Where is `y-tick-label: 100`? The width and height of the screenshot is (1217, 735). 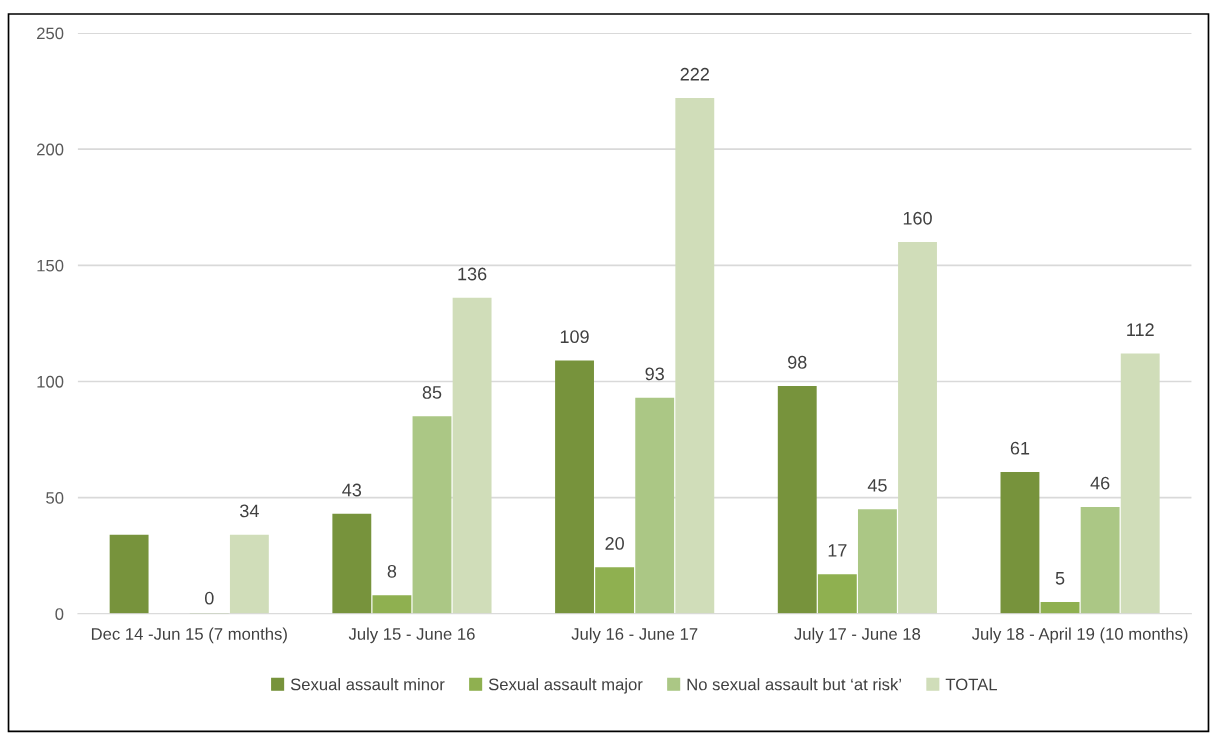 y-tick-label: 100 is located at coordinates (50, 381).